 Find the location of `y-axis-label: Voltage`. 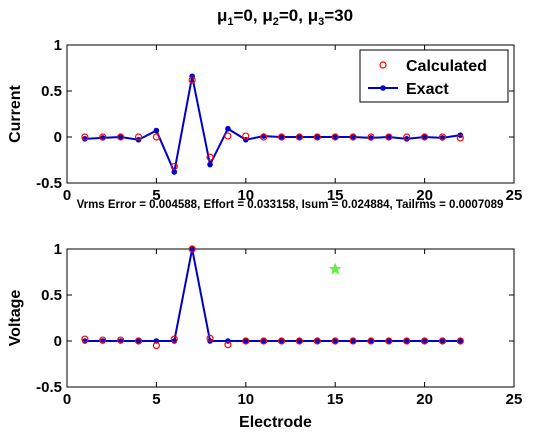

y-axis-label: Voltage is located at coordinates (15, 318).